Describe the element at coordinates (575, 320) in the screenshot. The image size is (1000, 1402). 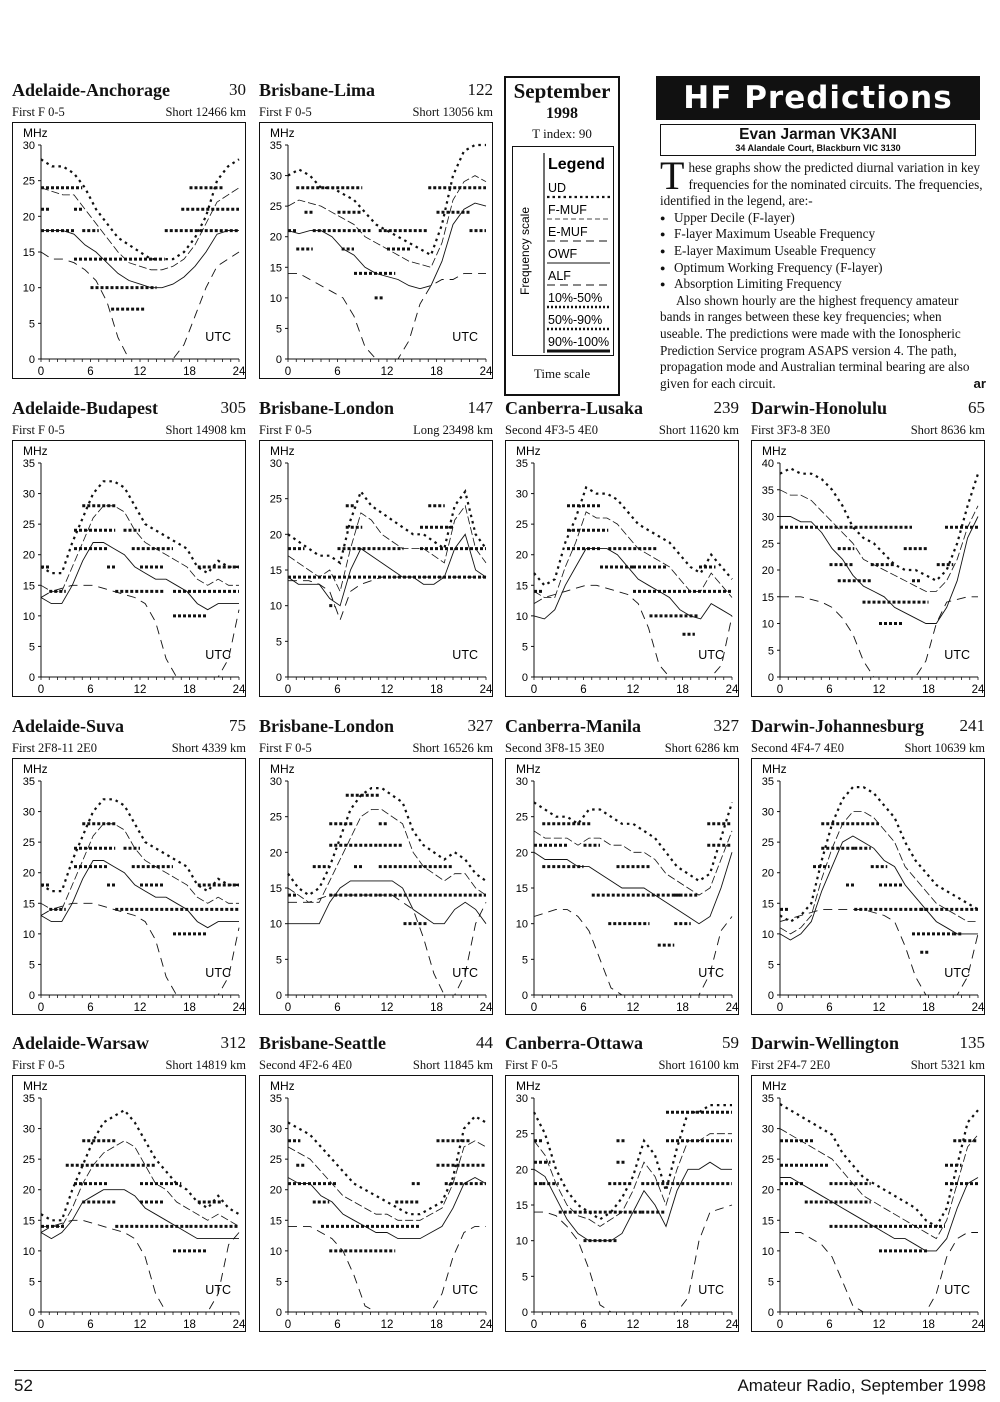
I see `legend-item-label-50-90: 50%-90%` at that location.